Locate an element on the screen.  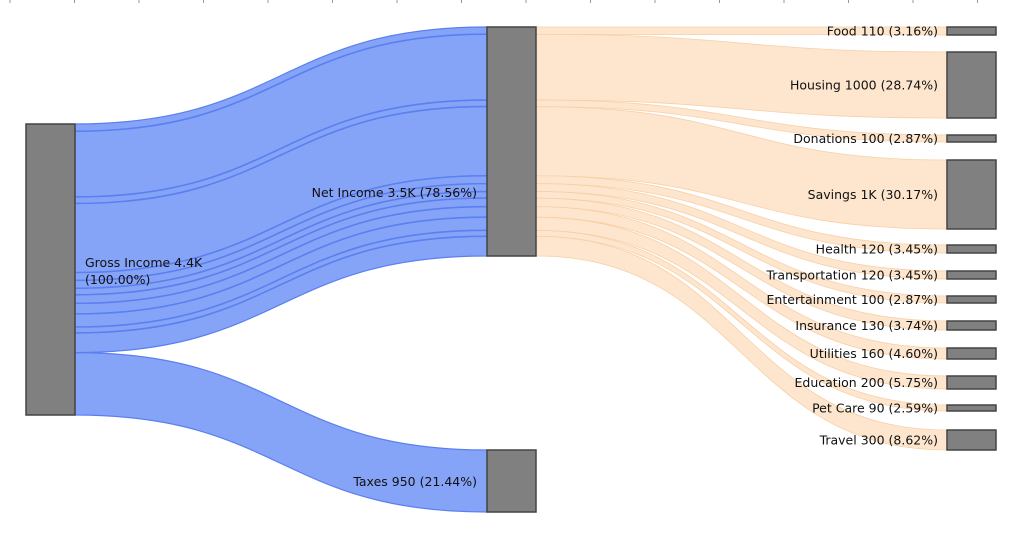
label-donations: Donations 100 (2.87%) is located at coordinates (865, 138).